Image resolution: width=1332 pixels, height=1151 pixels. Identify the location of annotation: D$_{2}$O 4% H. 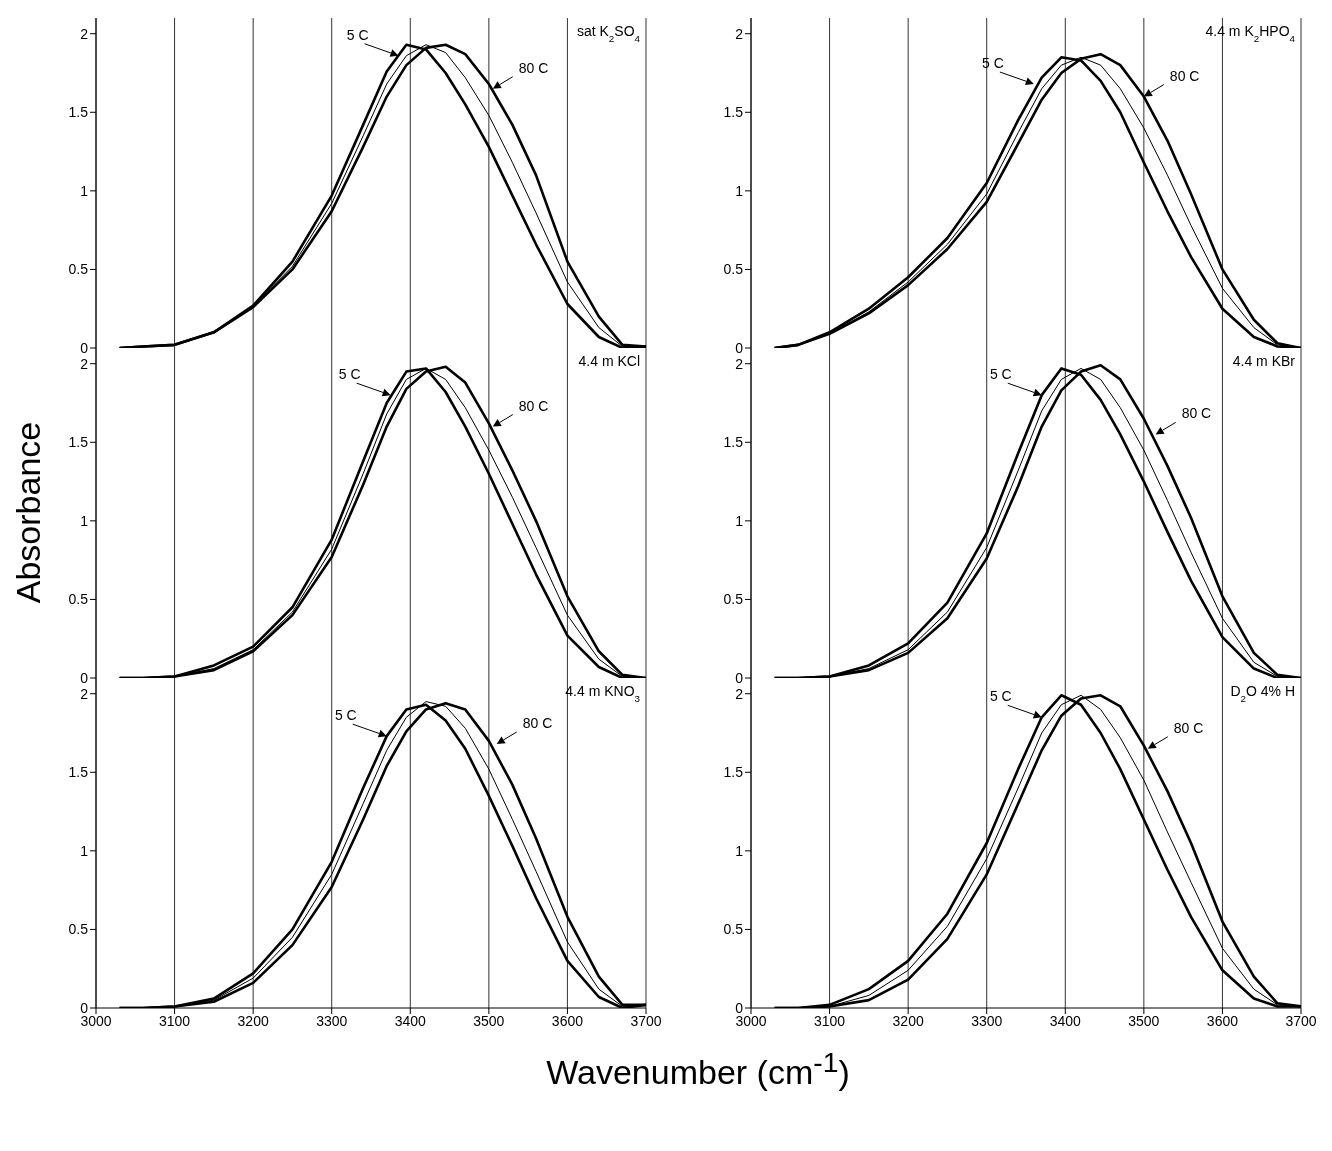
(1262, 693).